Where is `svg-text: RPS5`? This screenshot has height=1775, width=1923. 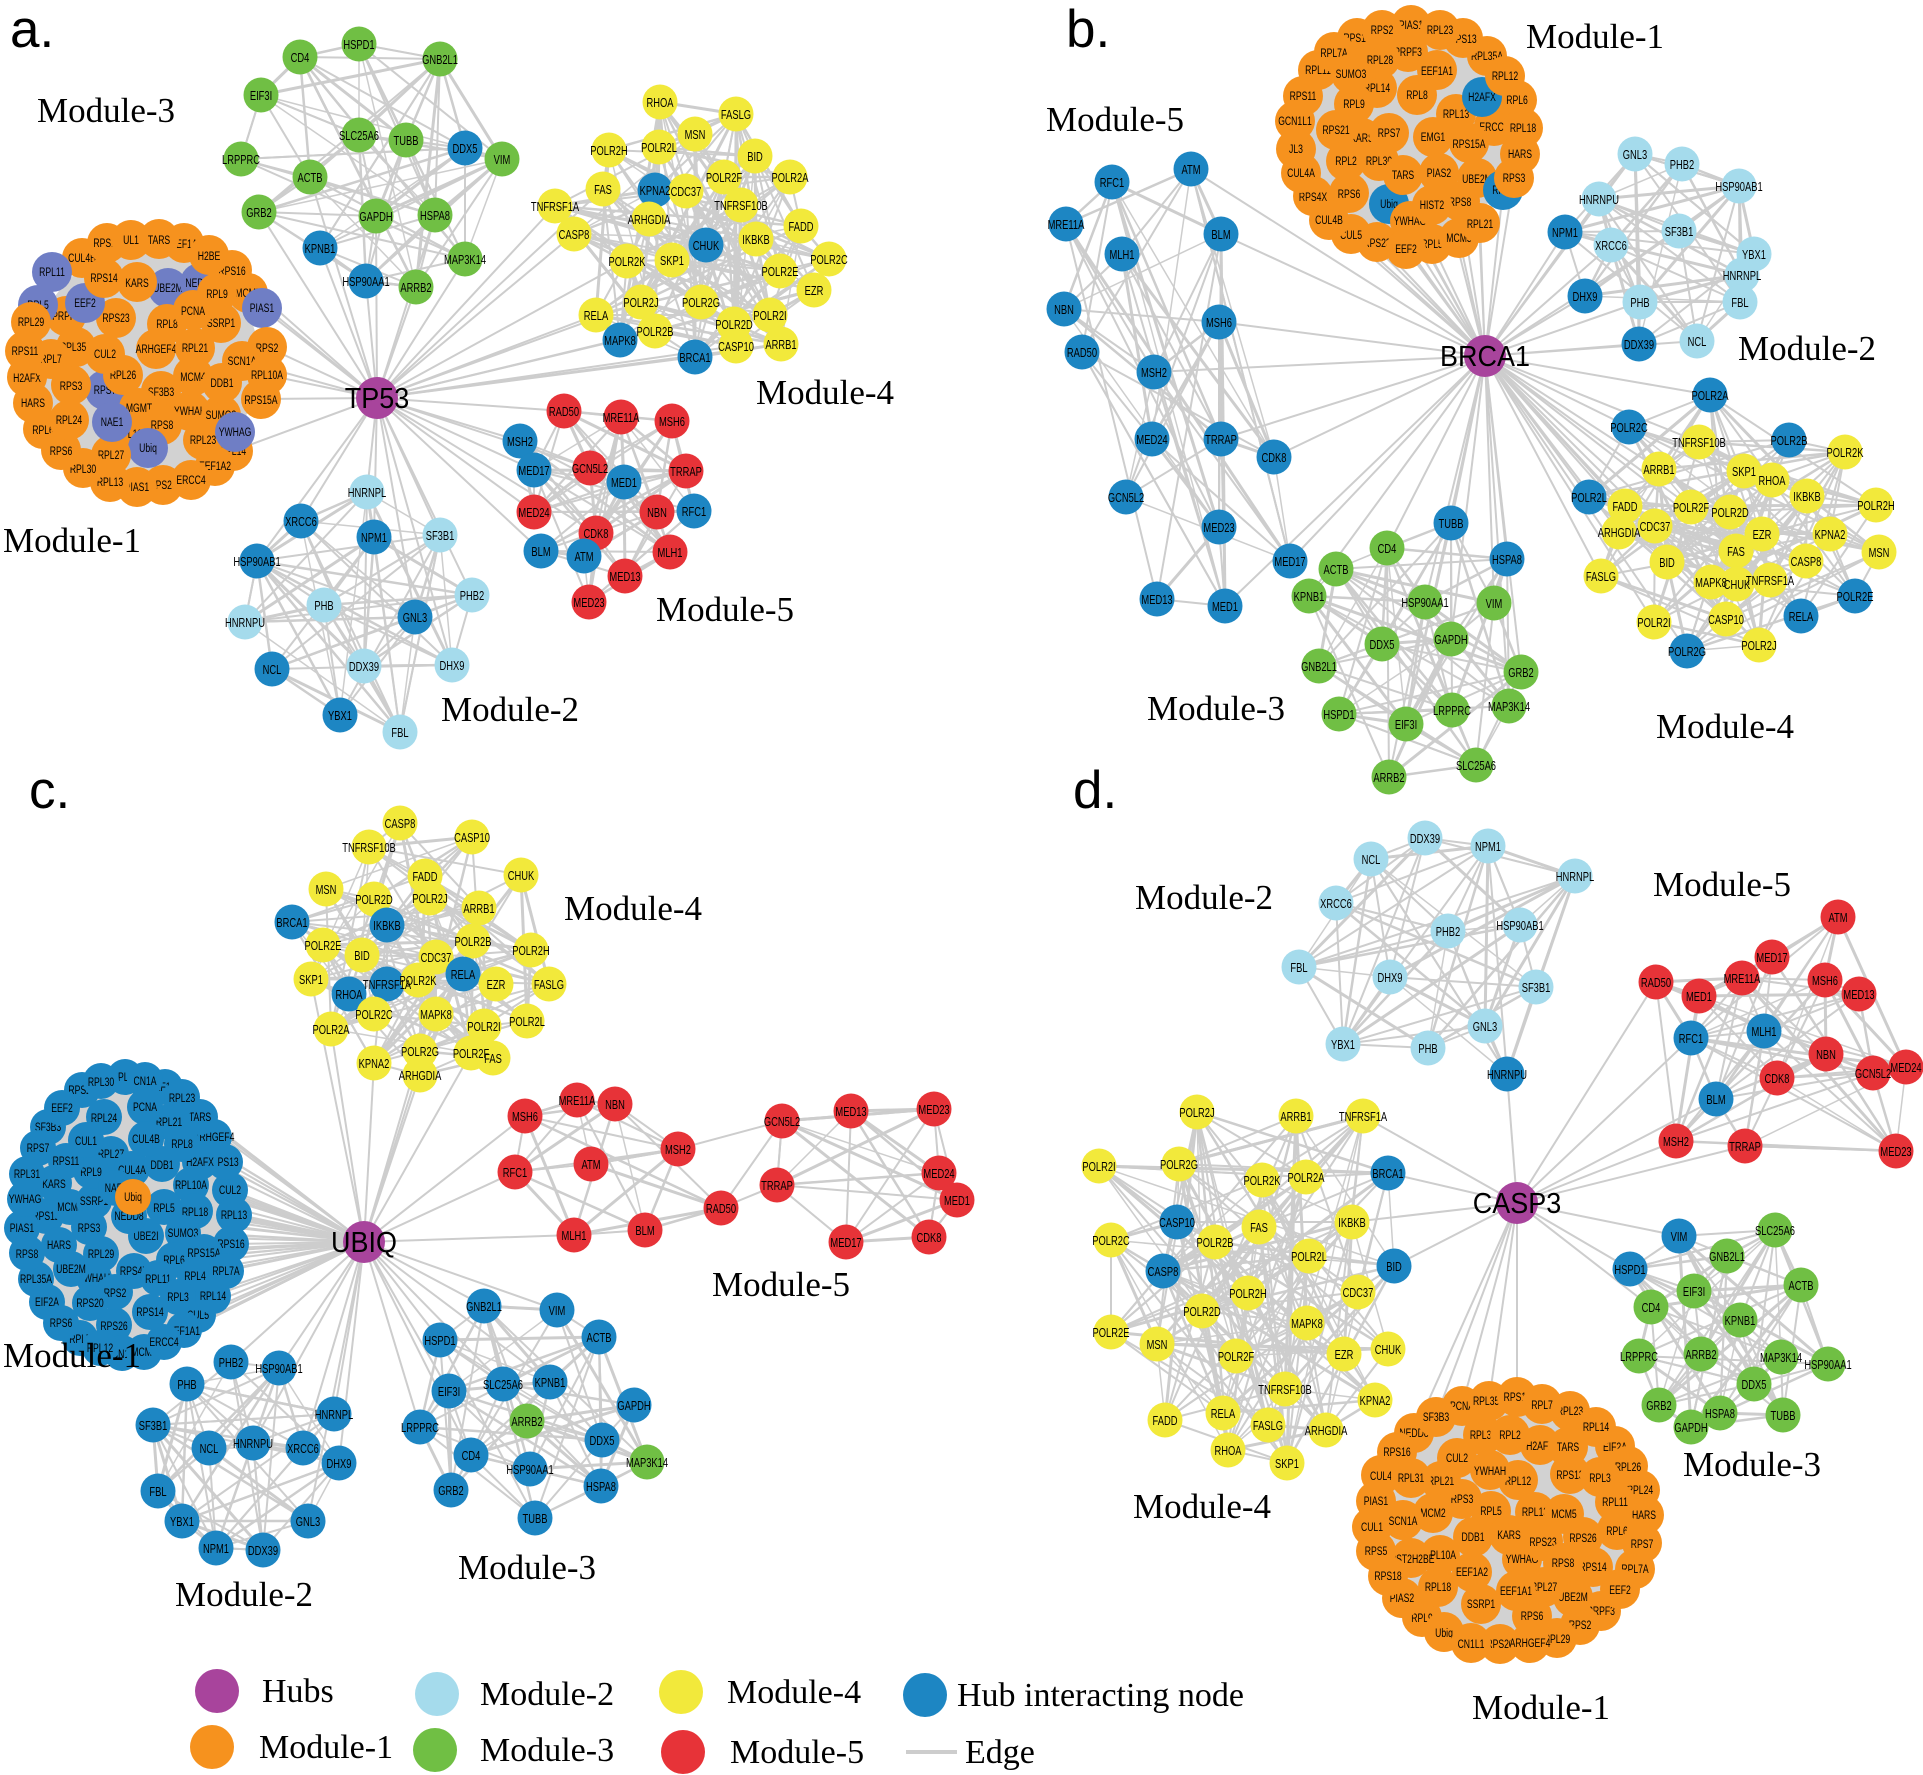 svg-text: RPS5 is located at coordinates (1376, 1552).